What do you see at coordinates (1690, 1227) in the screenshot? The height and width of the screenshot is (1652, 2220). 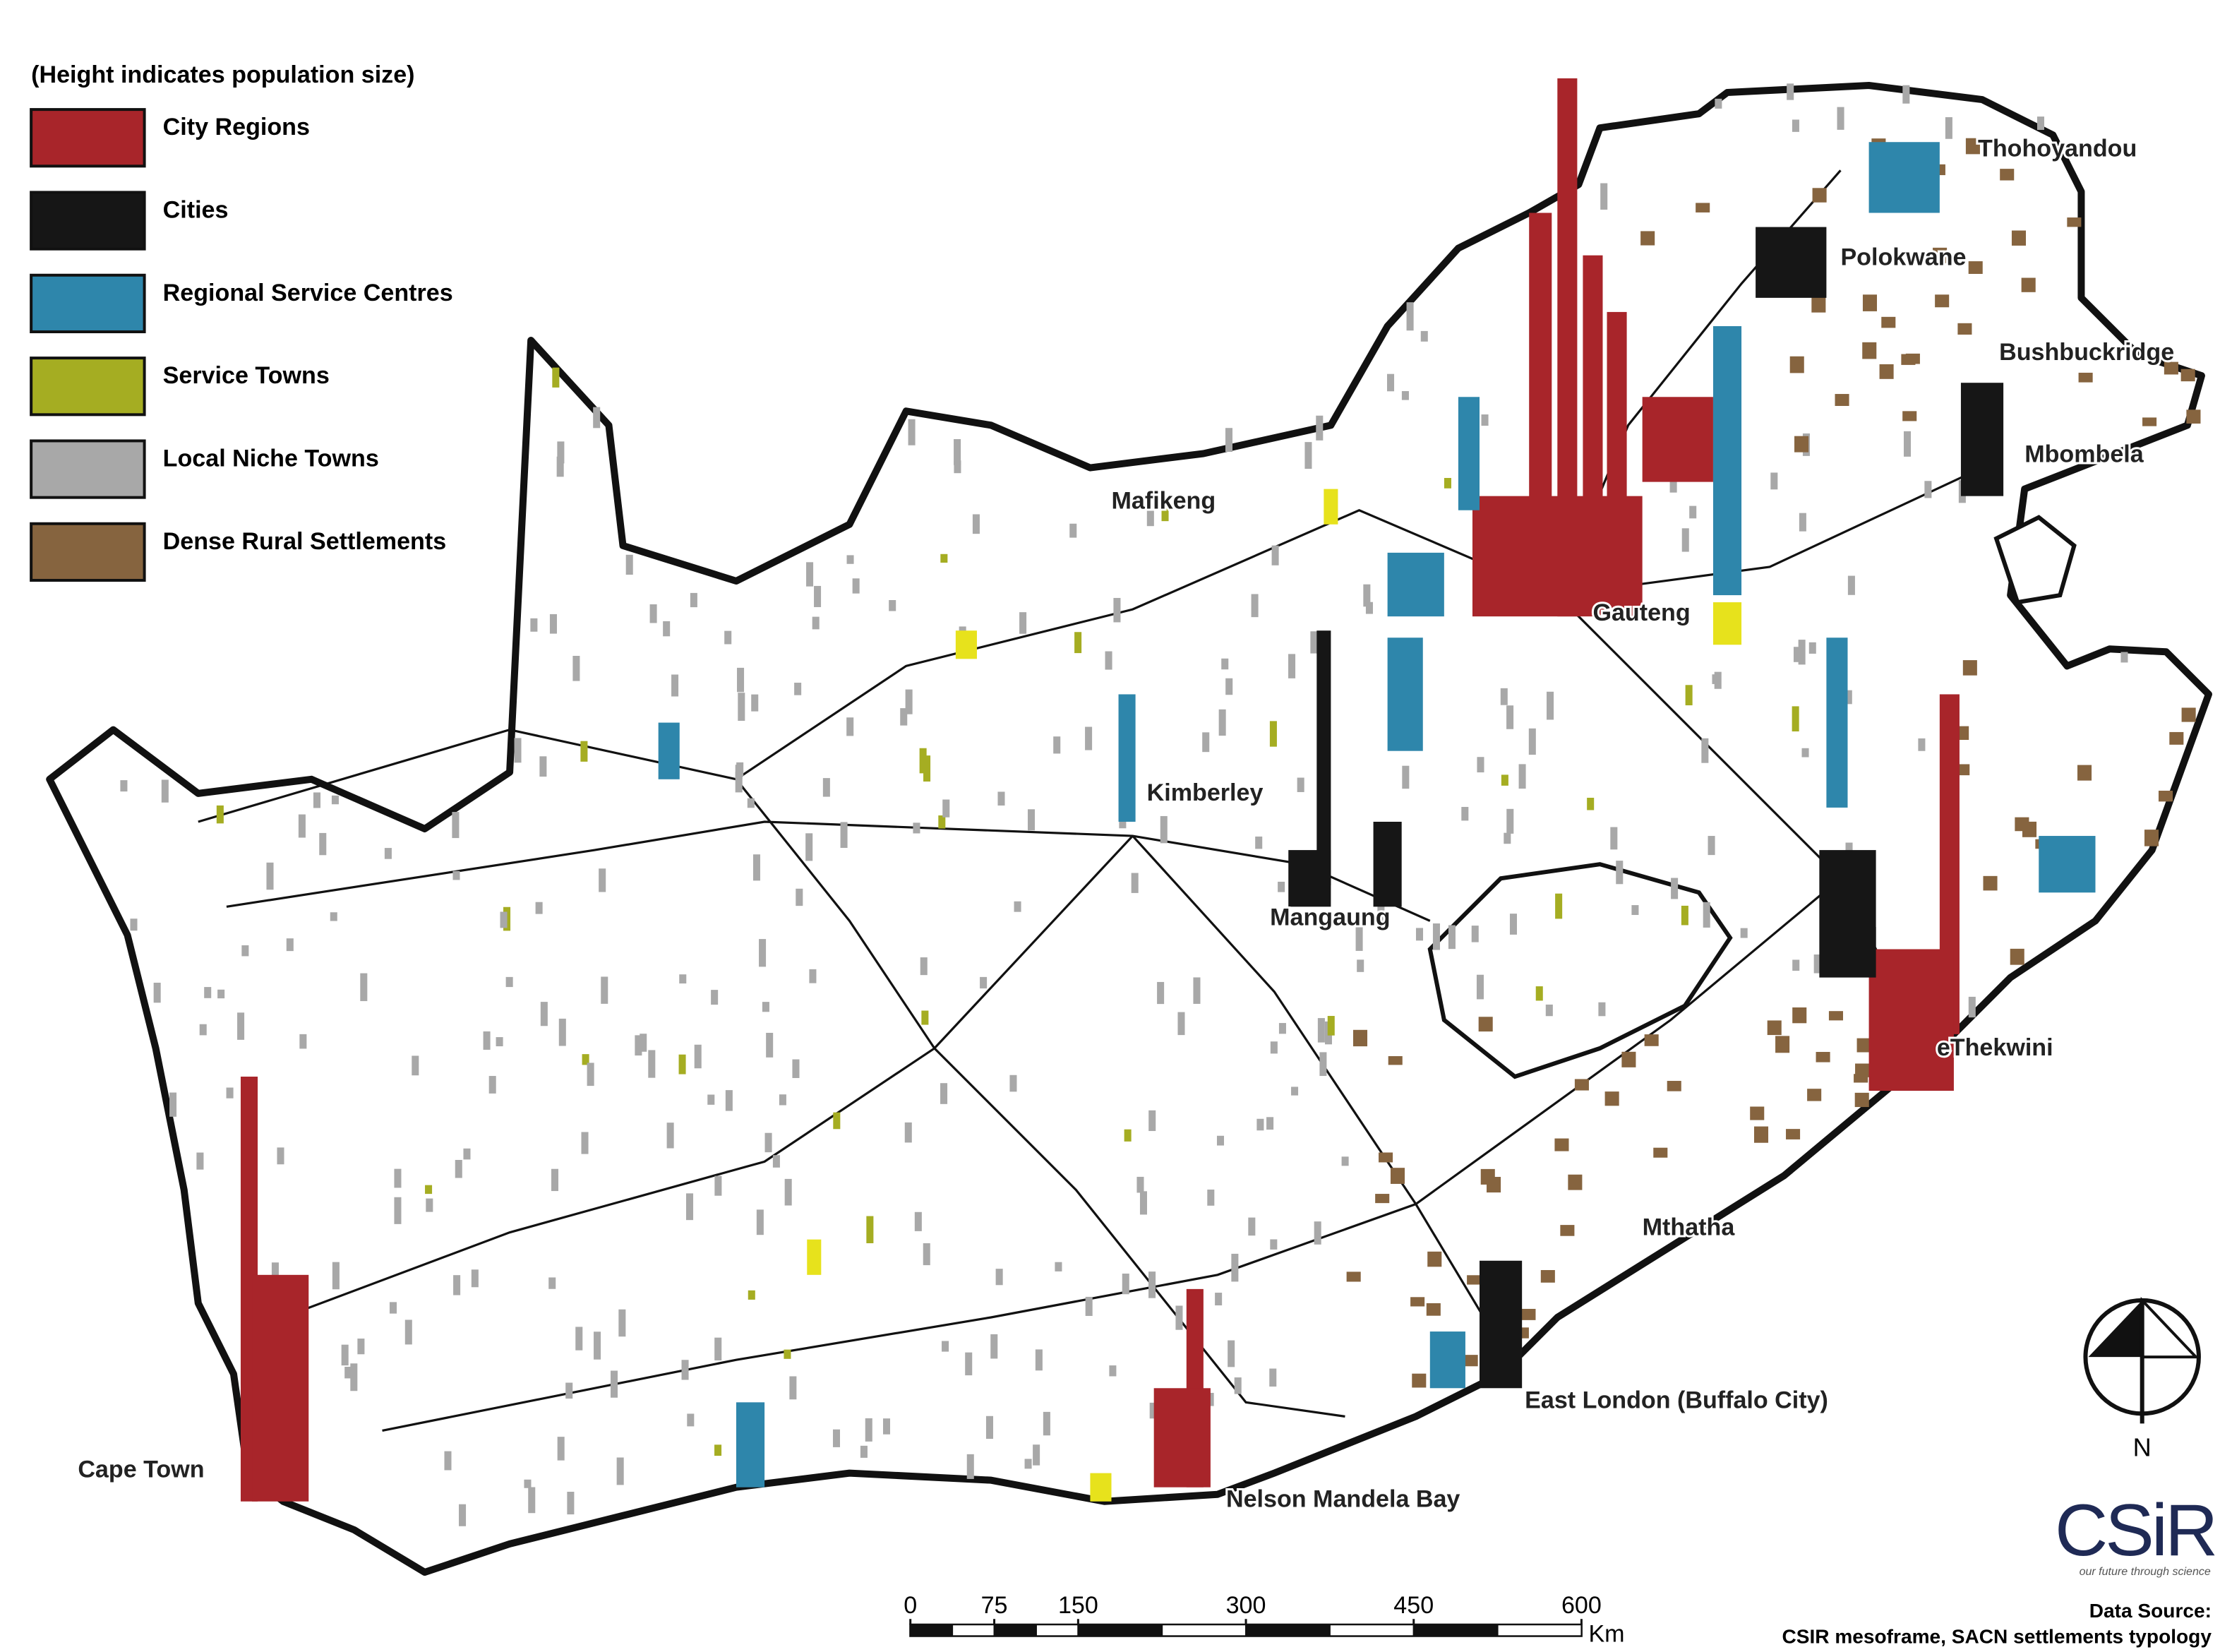 I see `place-label: Mthatha` at bounding box center [1690, 1227].